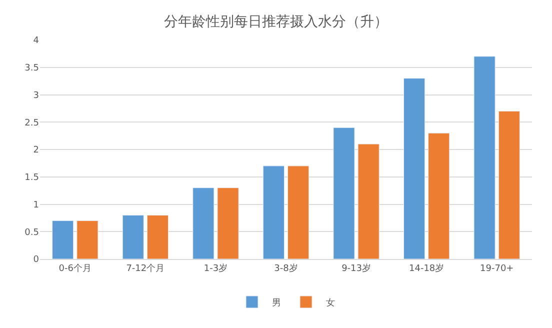 The image size is (552, 328). Describe the element at coordinates (276, 302) in the screenshot. I see `legend-label: 男` at that location.